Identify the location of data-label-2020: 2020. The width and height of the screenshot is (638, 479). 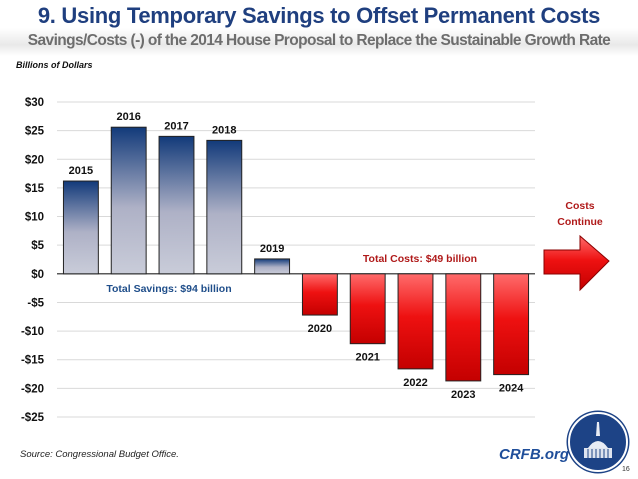
(320, 329).